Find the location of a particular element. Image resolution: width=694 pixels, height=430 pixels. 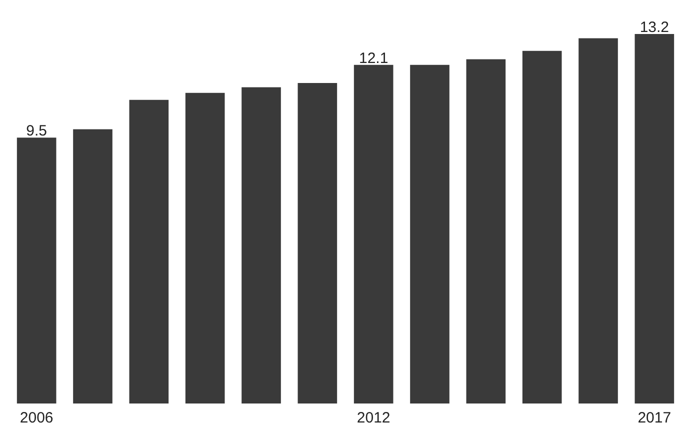

x-tick-label: 2006 is located at coordinates (37, 418).